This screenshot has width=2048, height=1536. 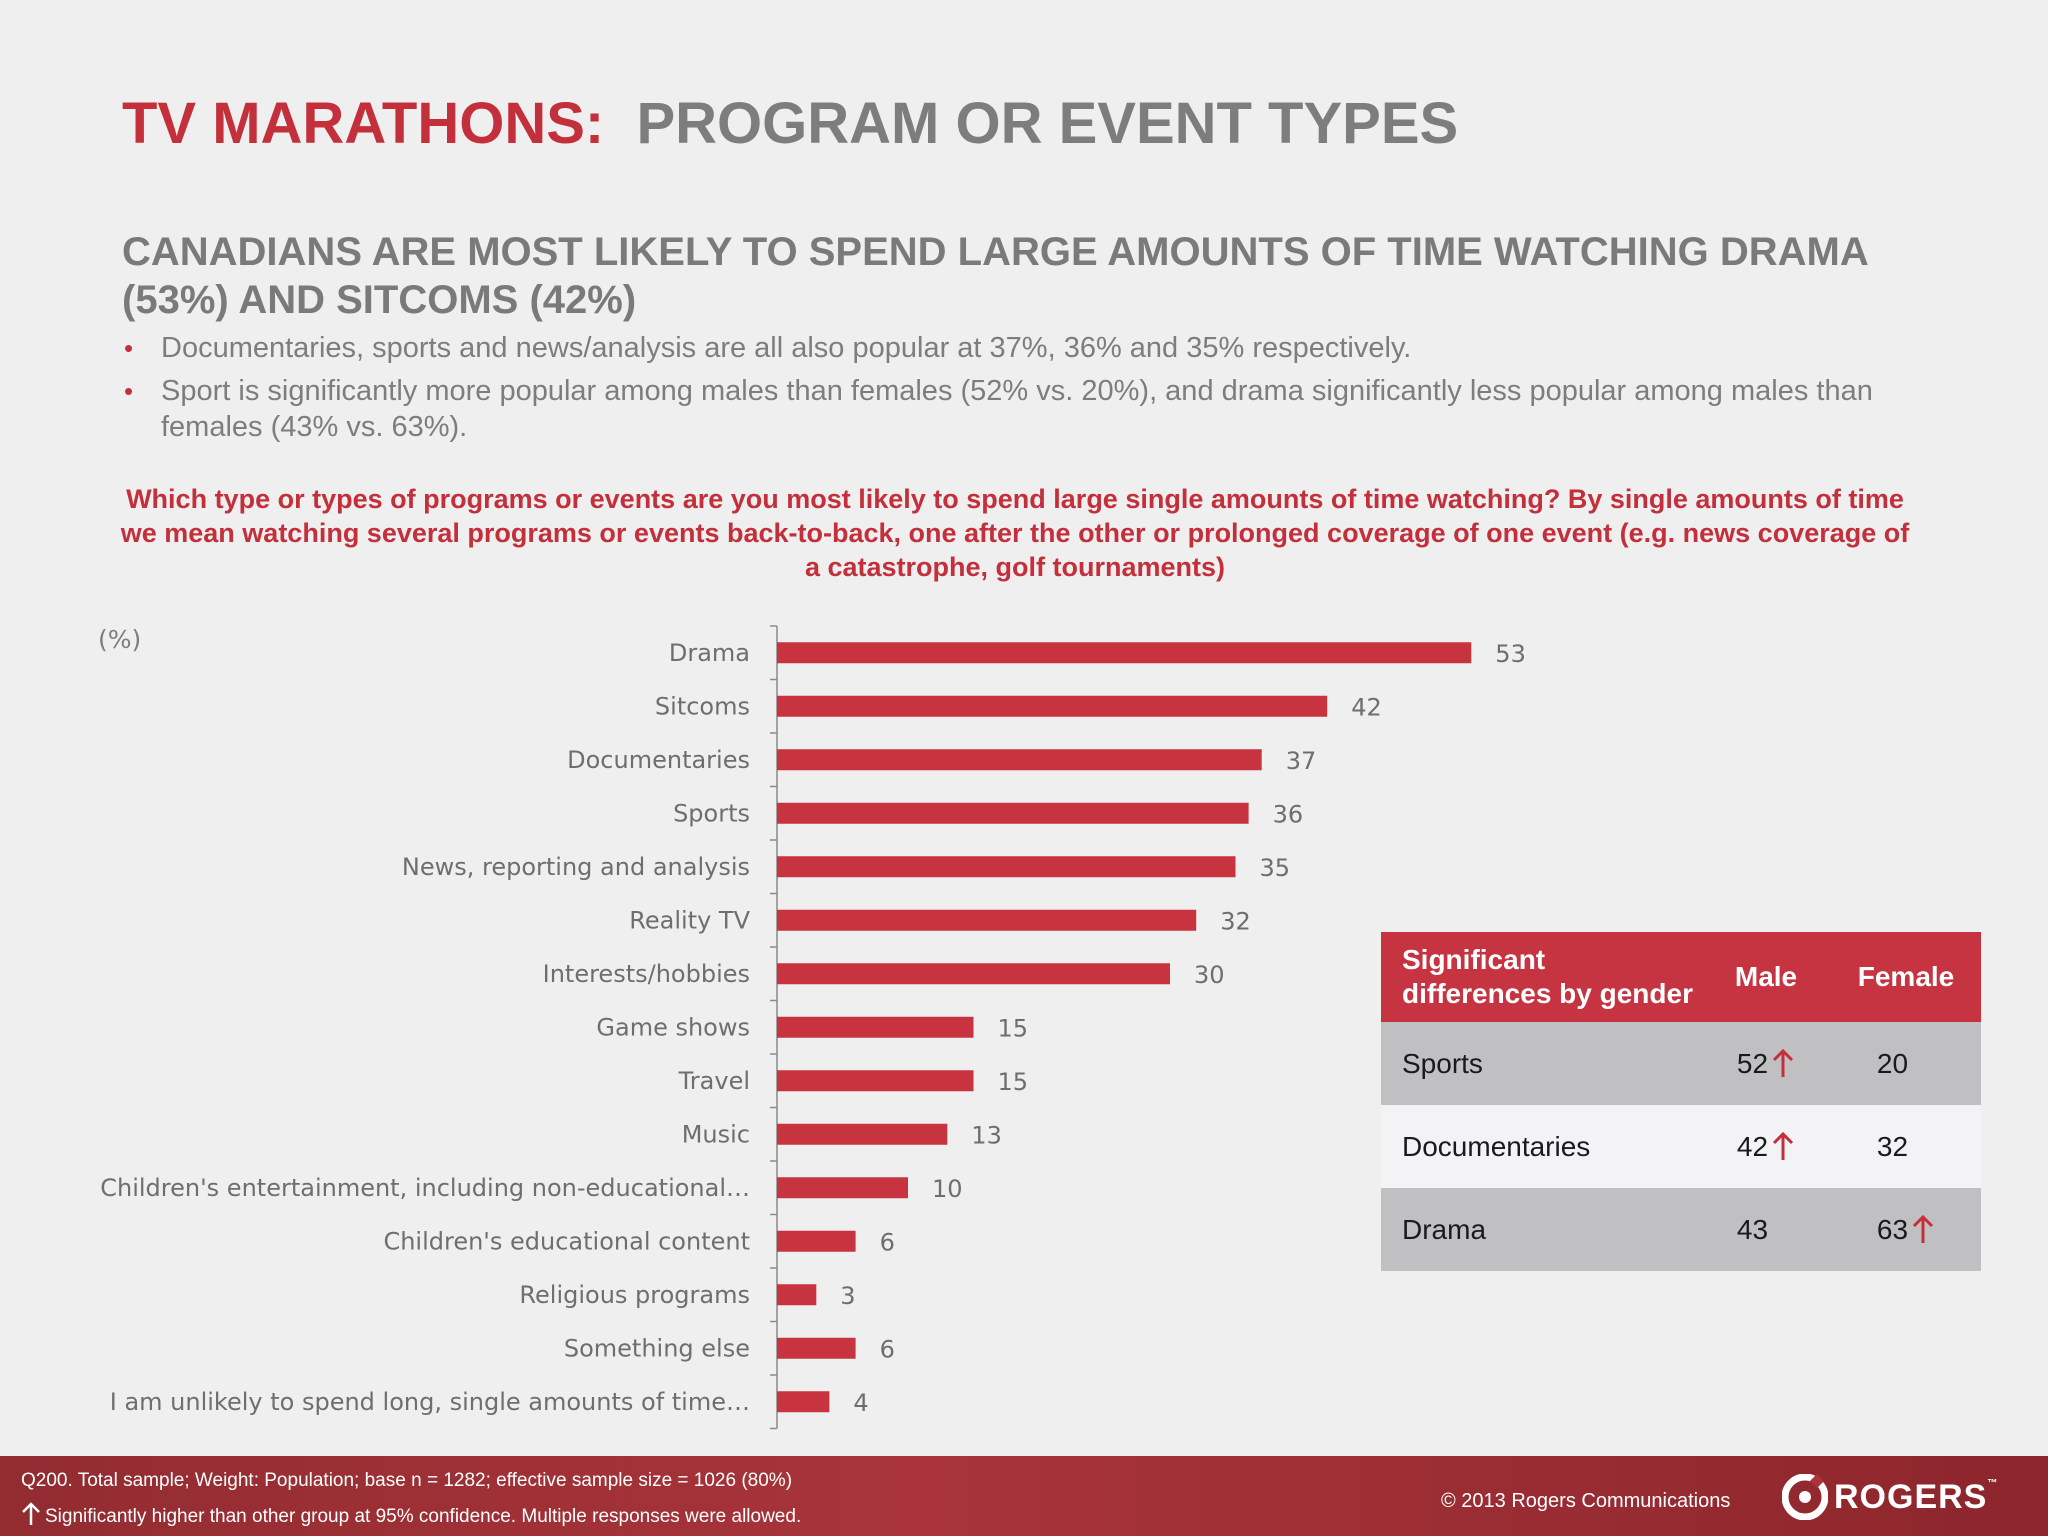 I want to click on data-label: 42, so click(x=1366, y=707).